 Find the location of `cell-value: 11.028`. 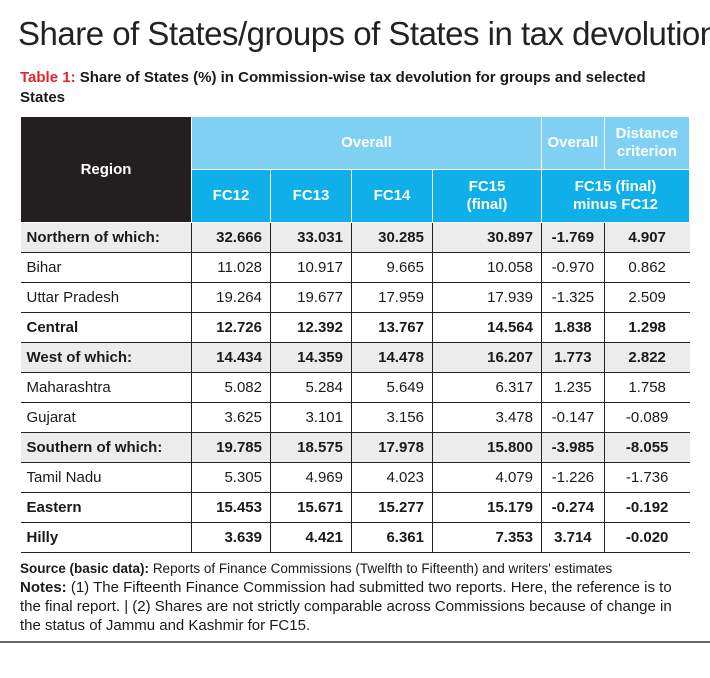

cell-value: 11.028 is located at coordinates (231, 267).